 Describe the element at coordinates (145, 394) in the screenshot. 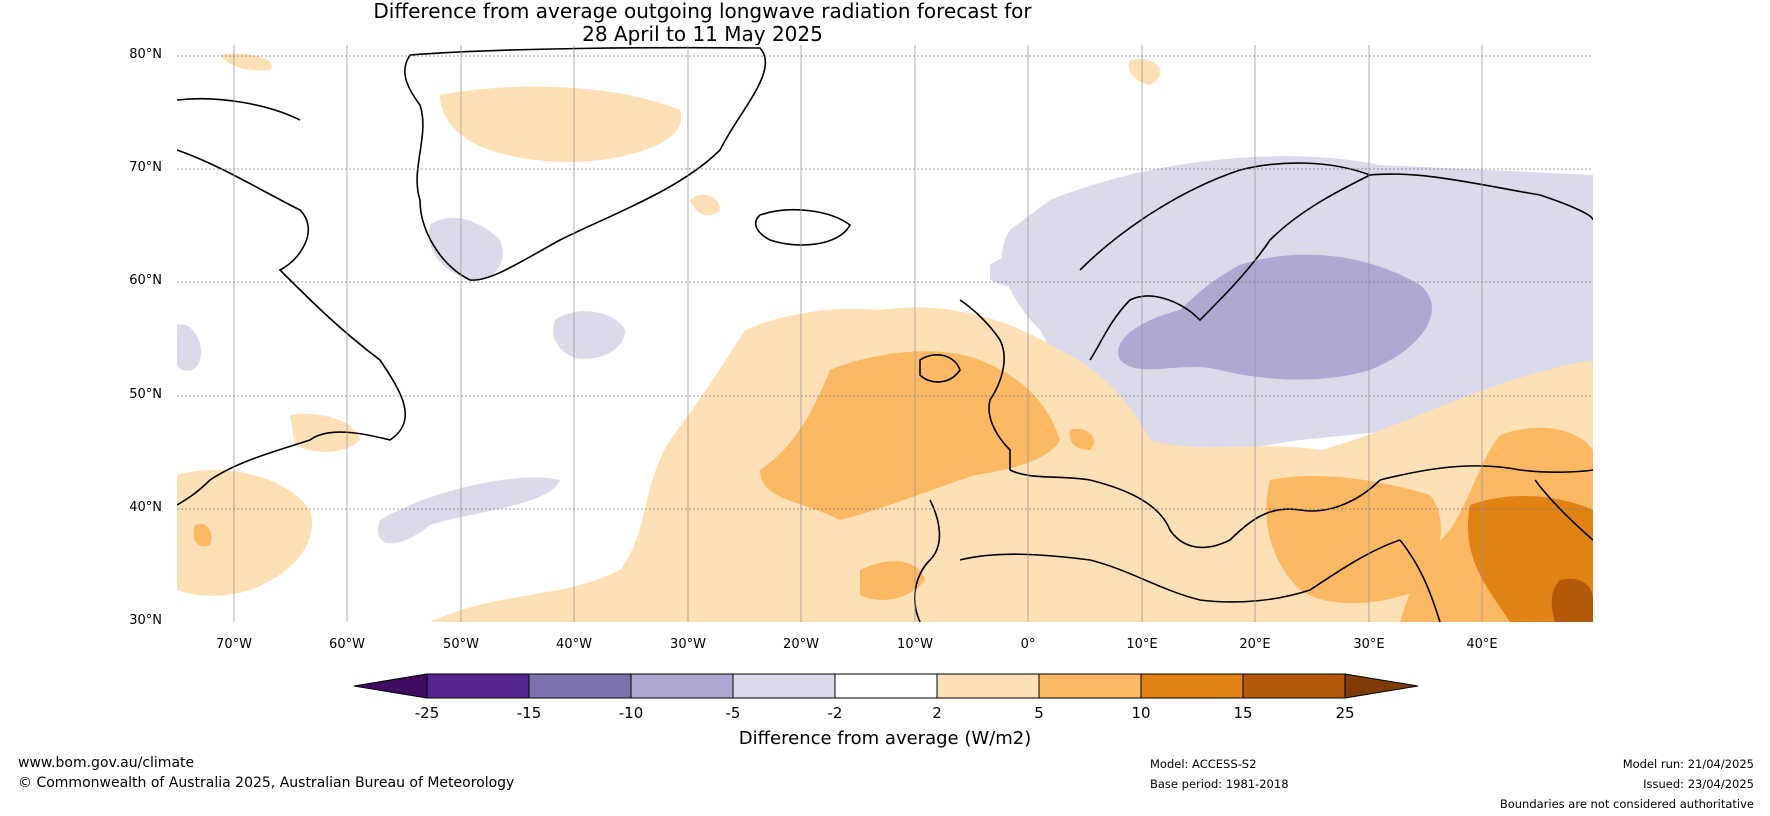

I see `lat-label-50n: 50°N` at that location.